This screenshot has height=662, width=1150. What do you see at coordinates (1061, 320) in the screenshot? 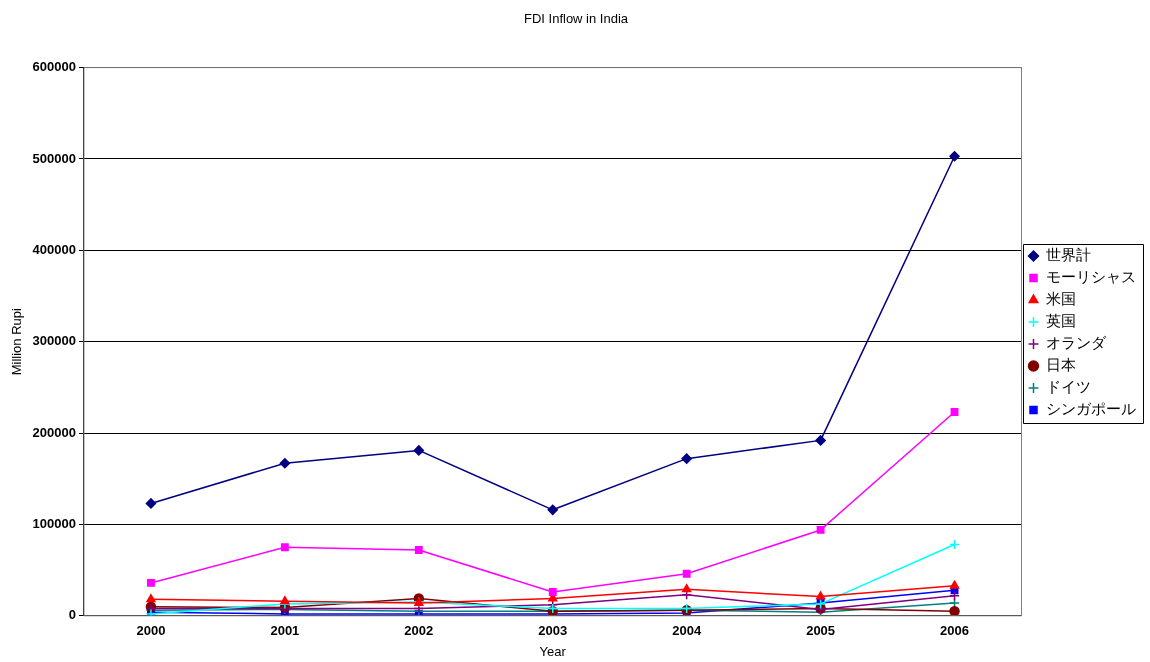
I see `legend-label: 英国` at bounding box center [1061, 320].